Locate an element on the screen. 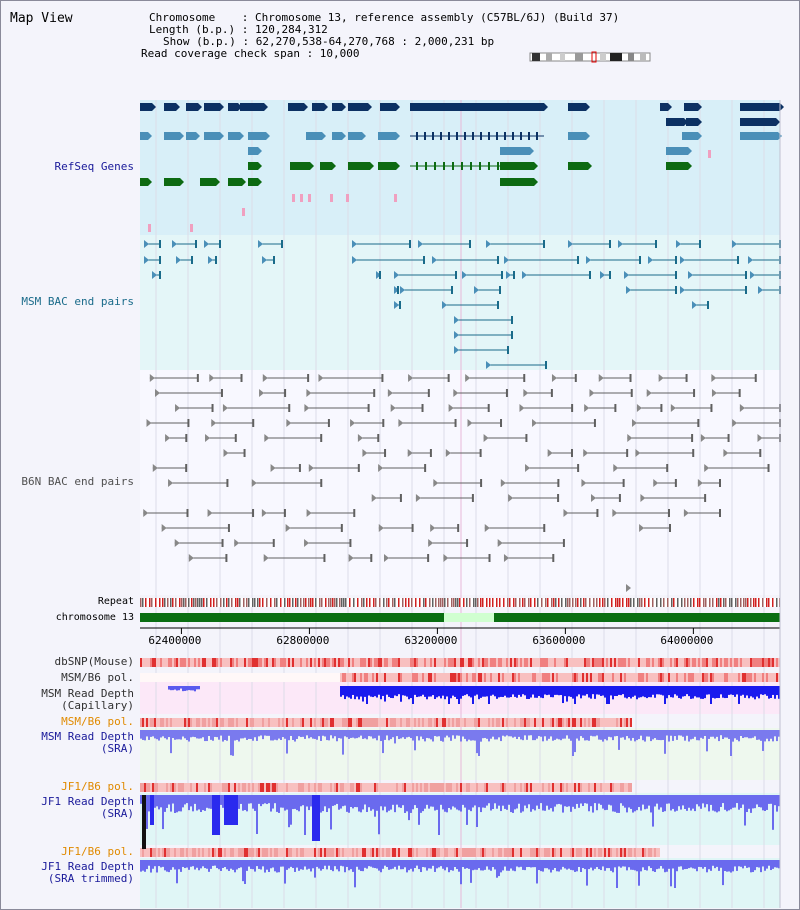 The height and width of the screenshot is (910, 800). track-label-jf1-depth-sra-sub: (SRA) is located at coordinates (117, 813).